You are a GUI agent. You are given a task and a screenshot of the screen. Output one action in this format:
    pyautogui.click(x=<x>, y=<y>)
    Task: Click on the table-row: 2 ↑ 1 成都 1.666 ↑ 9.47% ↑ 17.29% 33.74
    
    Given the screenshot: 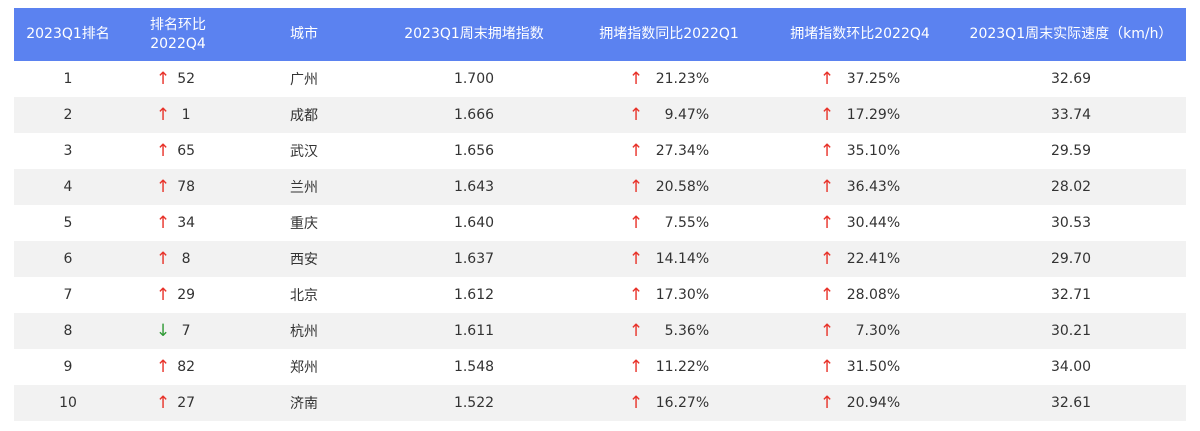 What is the action you would take?
    pyautogui.click(x=600, y=115)
    